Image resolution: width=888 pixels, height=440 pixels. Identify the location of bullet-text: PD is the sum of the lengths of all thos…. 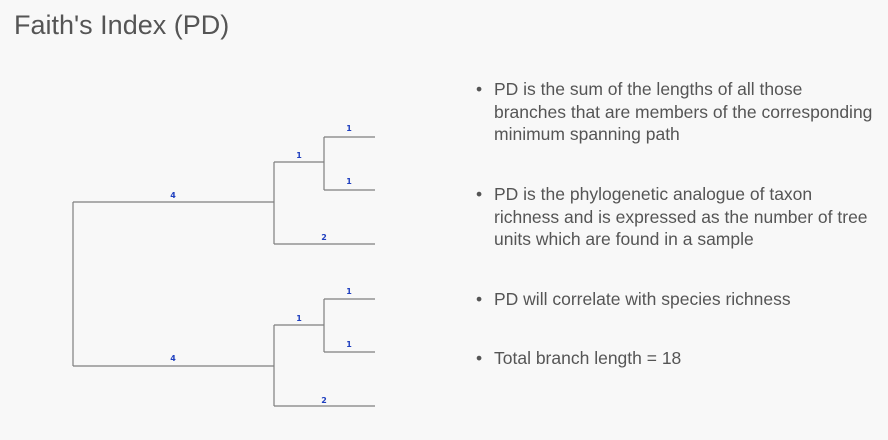
(683, 111).